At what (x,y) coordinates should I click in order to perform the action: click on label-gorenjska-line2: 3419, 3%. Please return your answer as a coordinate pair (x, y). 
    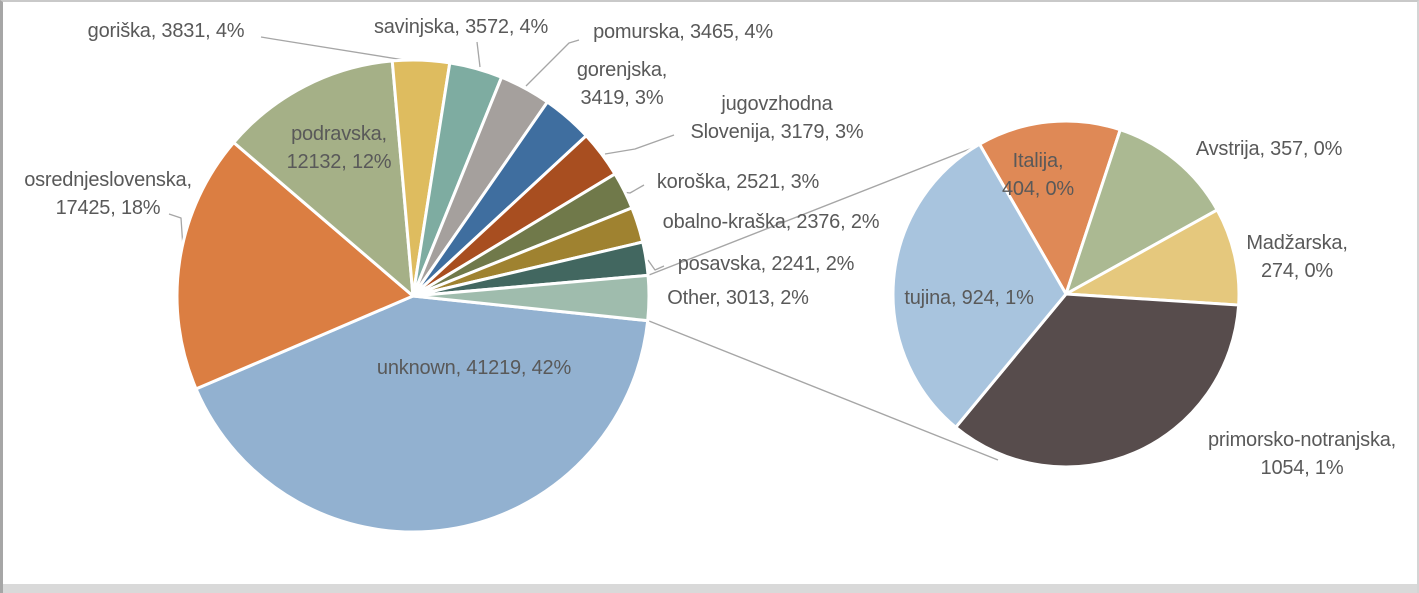
    Looking at the image, I should click on (622, 98).